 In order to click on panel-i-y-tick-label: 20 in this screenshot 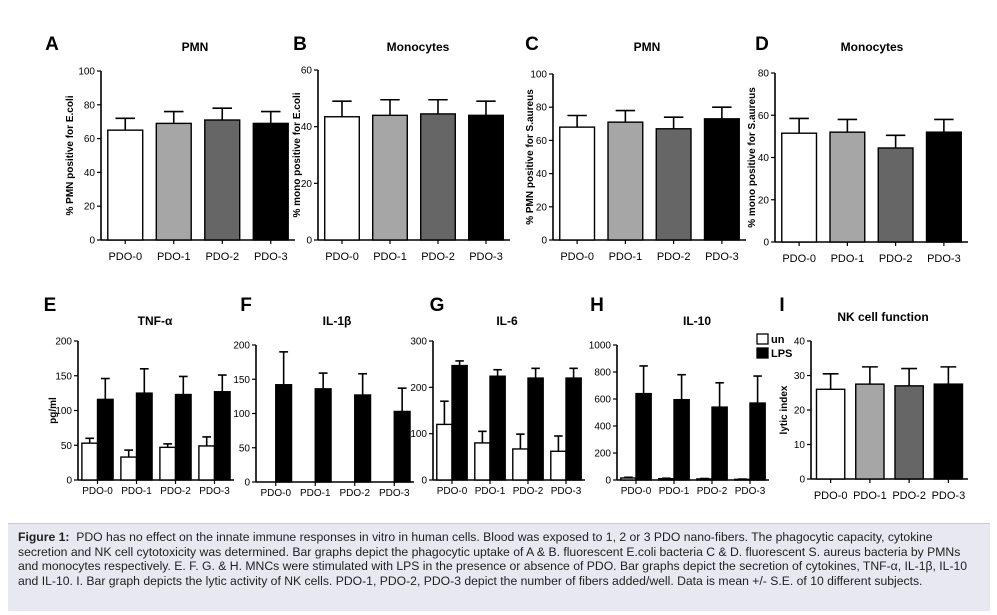, I will do `click(800, 411)`.